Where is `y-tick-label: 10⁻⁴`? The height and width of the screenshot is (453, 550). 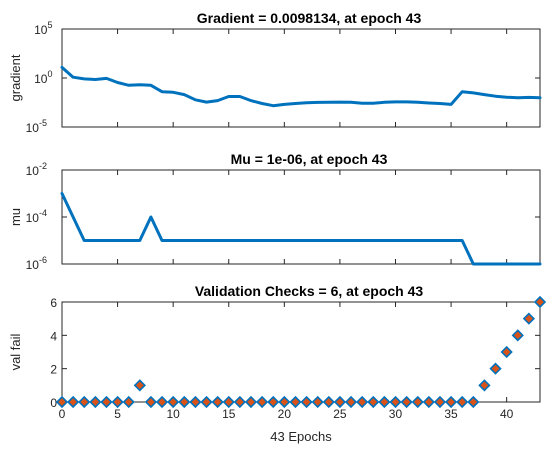
y-tick-label: 10⁻⁴ is located at coordinates (36, 216).